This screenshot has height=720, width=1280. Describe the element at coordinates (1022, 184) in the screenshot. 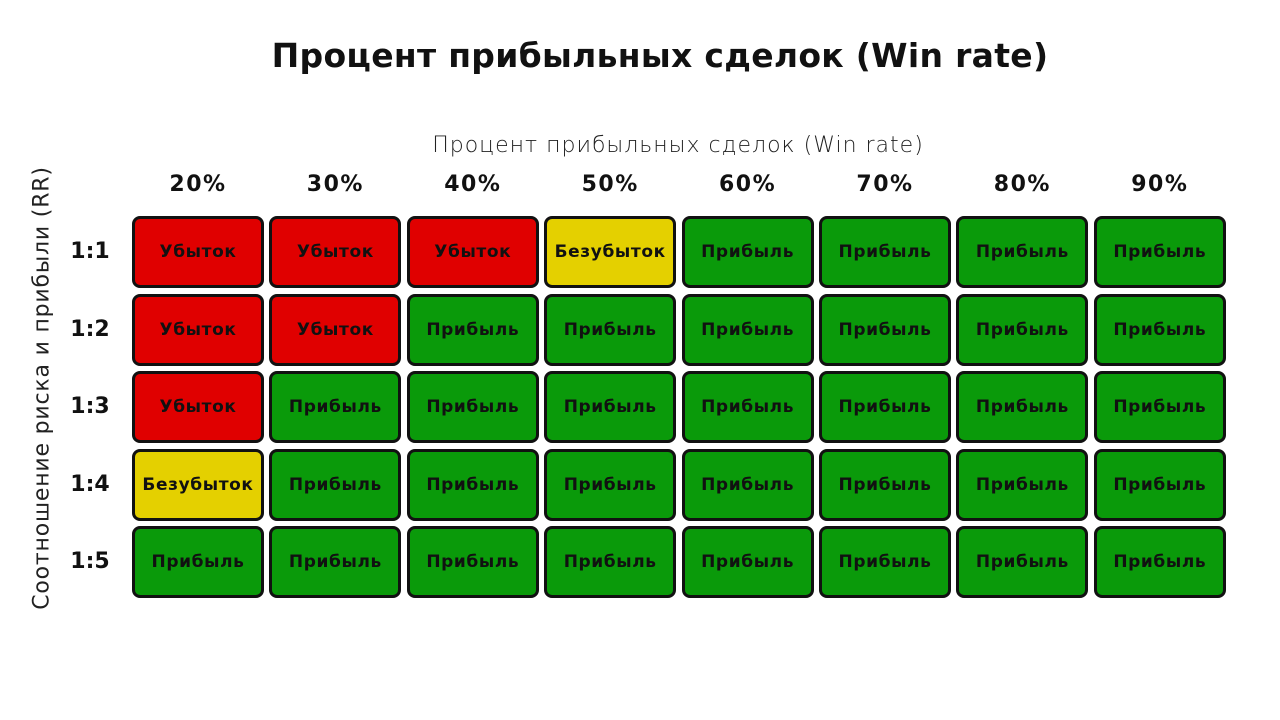

I see `column-header: 80%` at that location.